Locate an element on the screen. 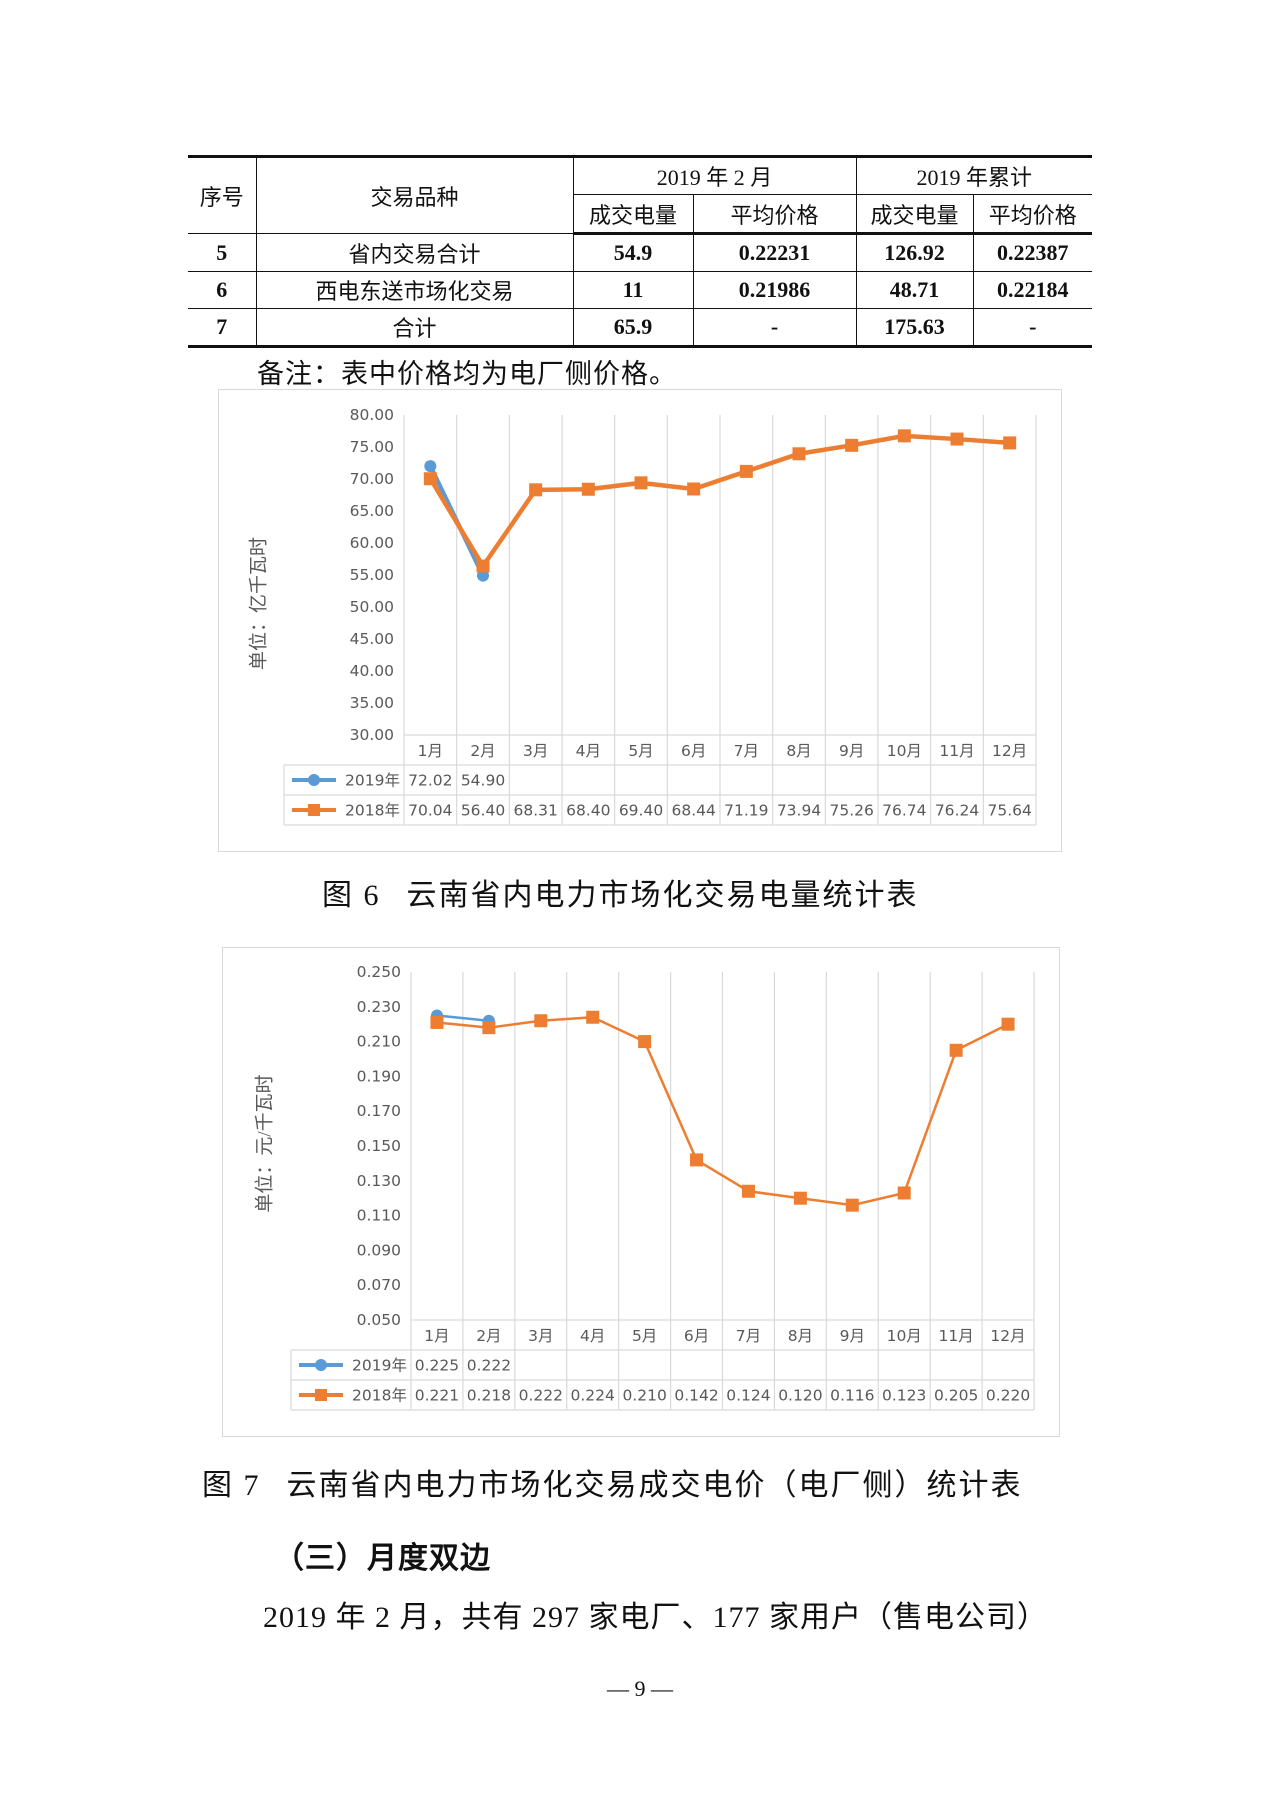 The width and height of the screenshot is (1280, 1809). y-tick-label: 0.150 is located at coordinates (379, 1146).